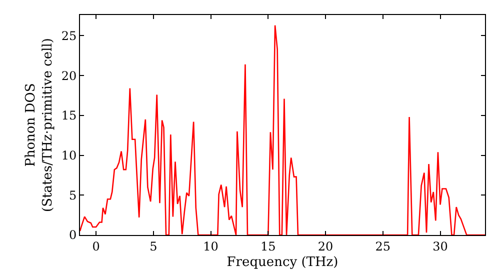 This screenshot has height=280, width=500. What do you see at coordinates (282, 262) in the screenshot?
I see `x-axis-title: Frequency (THz)` at bounding box center [282, 262].